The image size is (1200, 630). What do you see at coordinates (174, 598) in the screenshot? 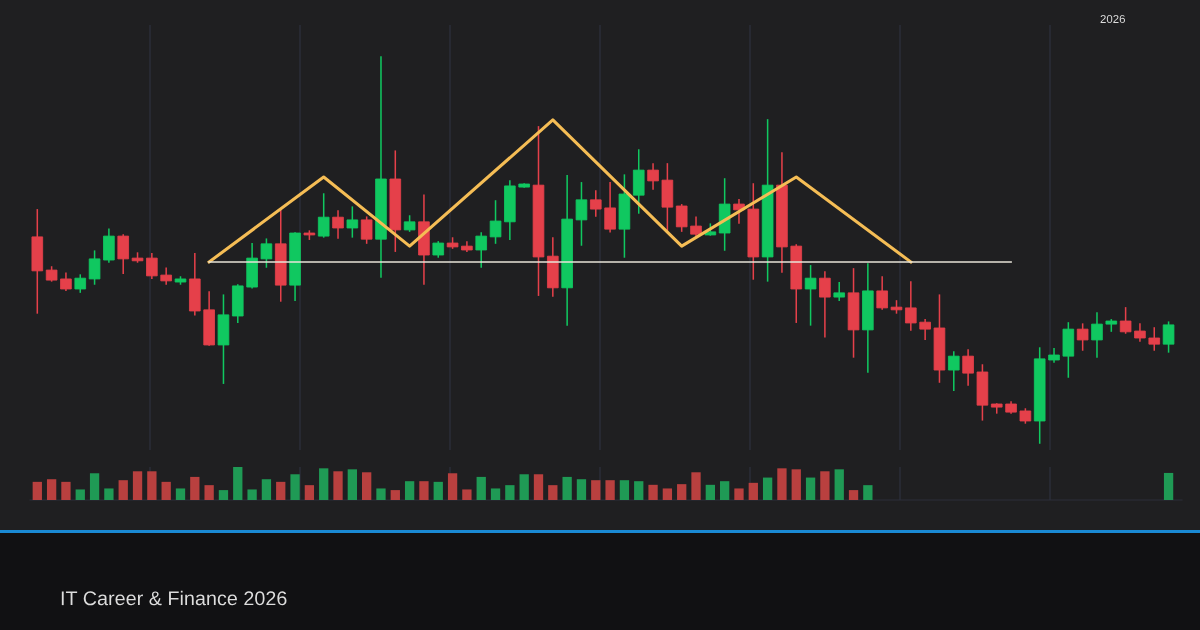
I see `text: IT Career & Finance 2026` at bounding box center [174, 598].